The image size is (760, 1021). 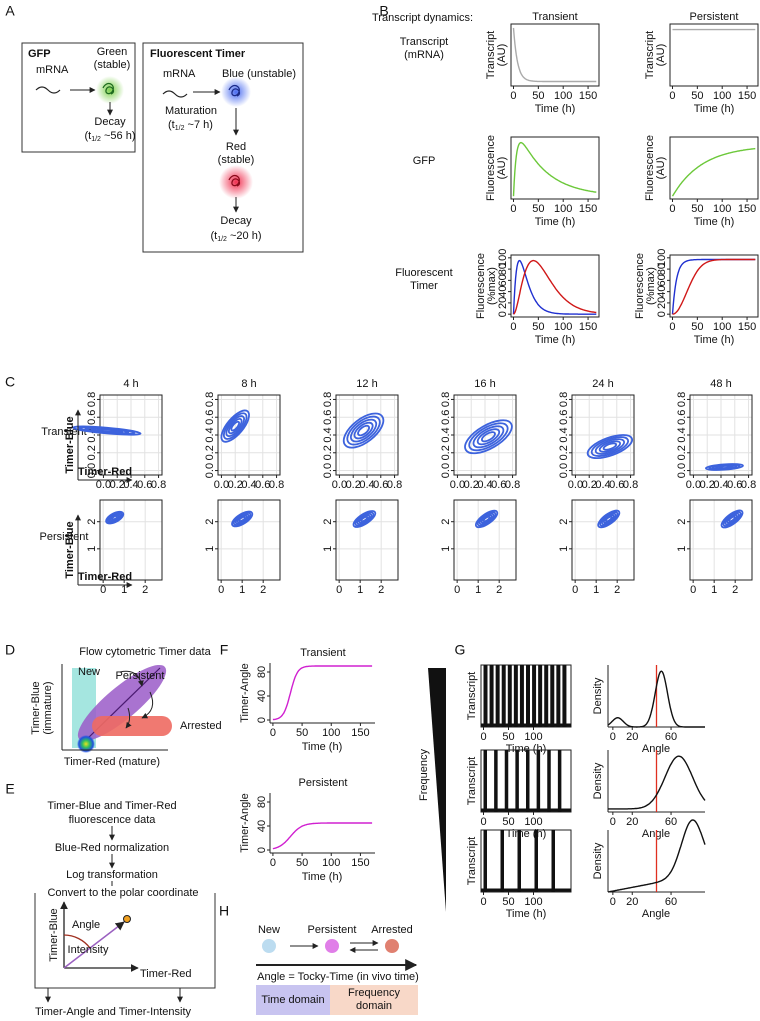 I want to click on panel-label: G, so click(x=460, y=650).